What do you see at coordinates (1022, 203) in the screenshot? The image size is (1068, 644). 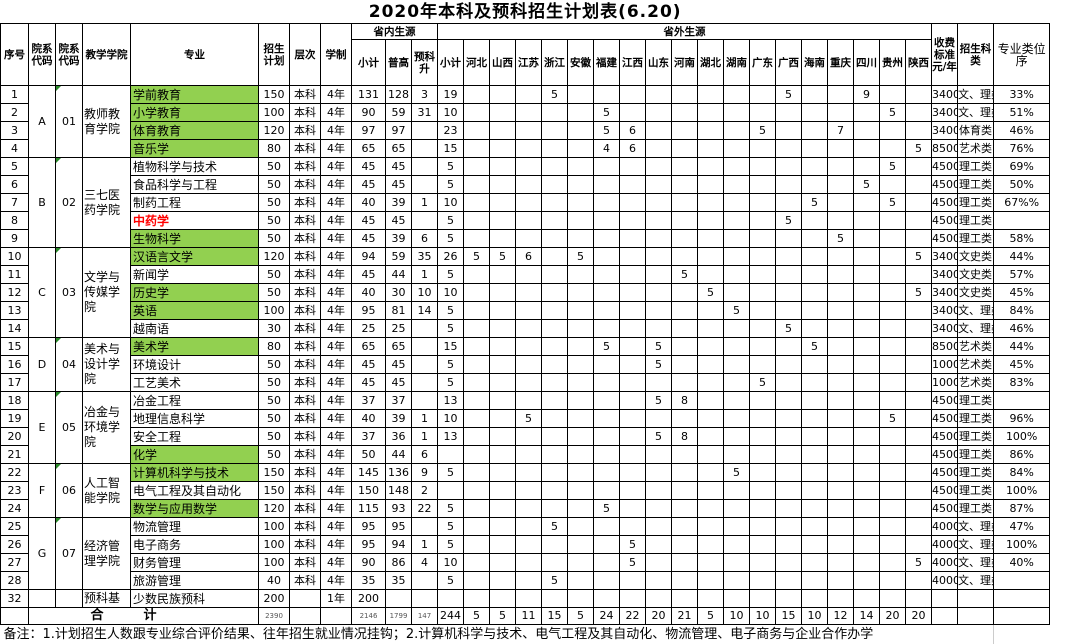 I see `rank: 67%%` at bounding box center [1022, 203].